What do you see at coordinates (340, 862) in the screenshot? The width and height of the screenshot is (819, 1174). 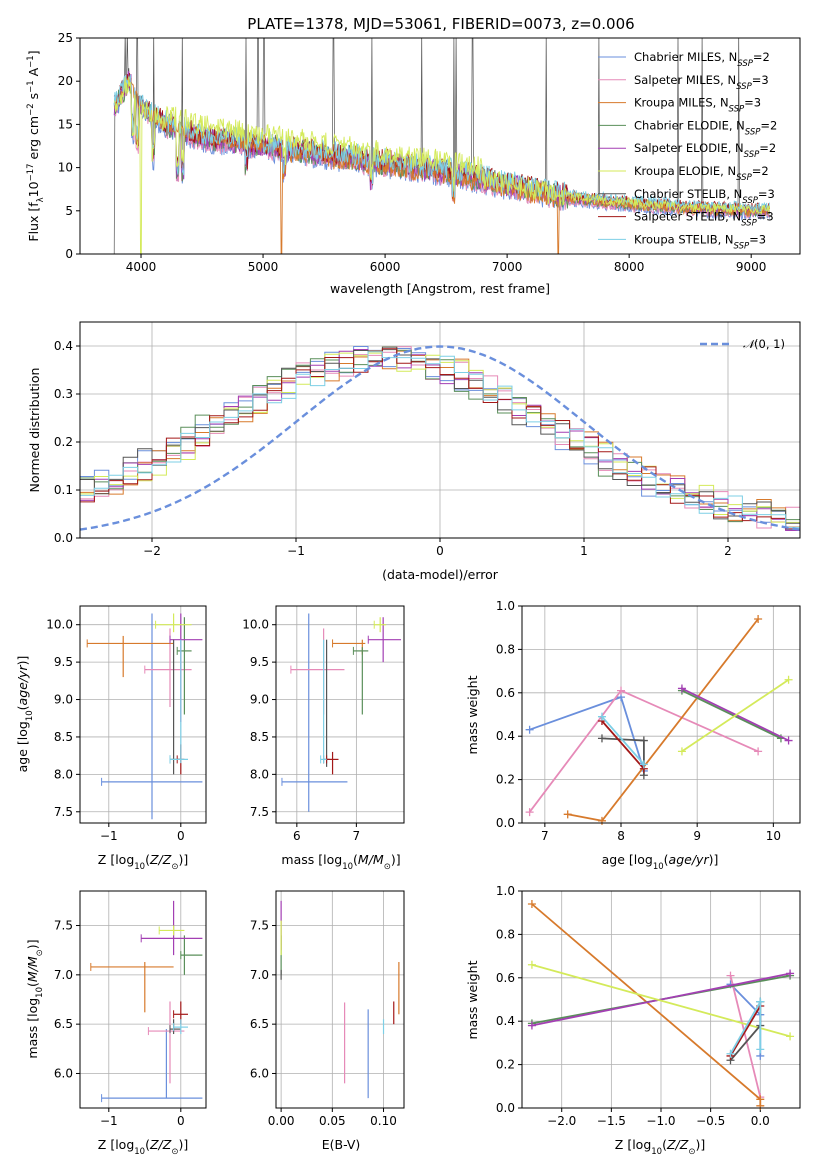 I see `ageMass-xlabel: mass [log10(M/M⊙)]` at bounding box center [340, 862].